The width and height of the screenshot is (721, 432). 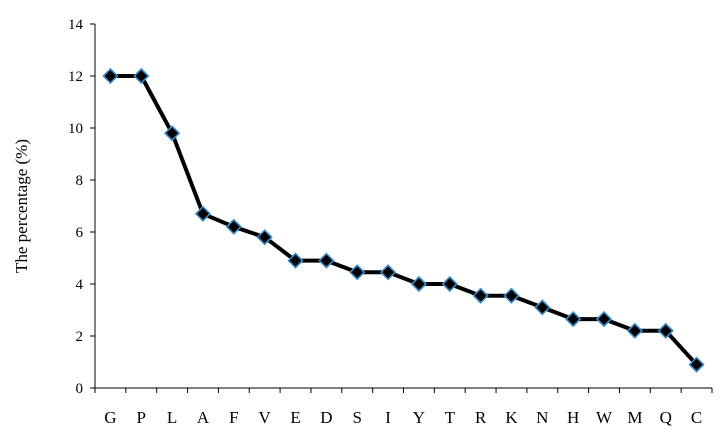 I want to click on y-axis-ticks: 0 2 4 6 8 10 12 14, so click(x=81, y=207).